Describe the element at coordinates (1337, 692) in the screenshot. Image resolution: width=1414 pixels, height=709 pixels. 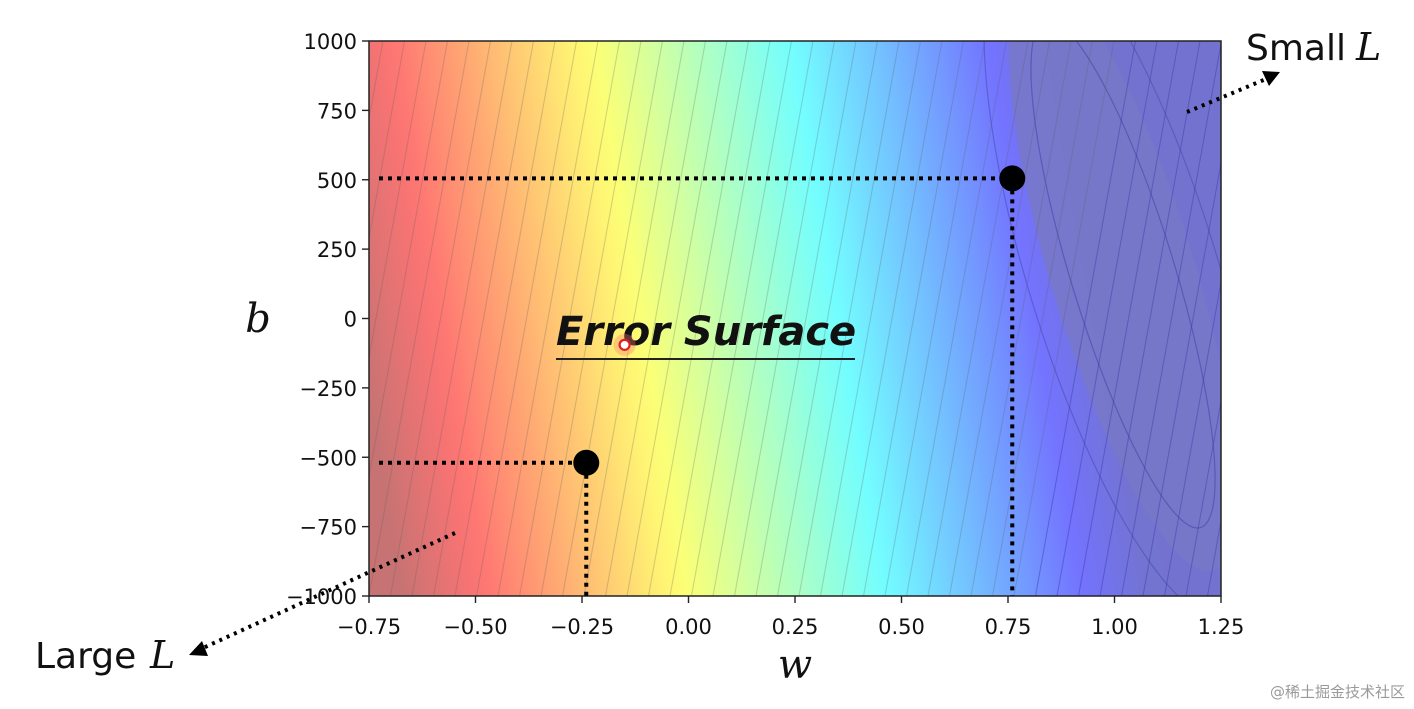
I see `watermark: @稀土掘金技术社区` at that location.